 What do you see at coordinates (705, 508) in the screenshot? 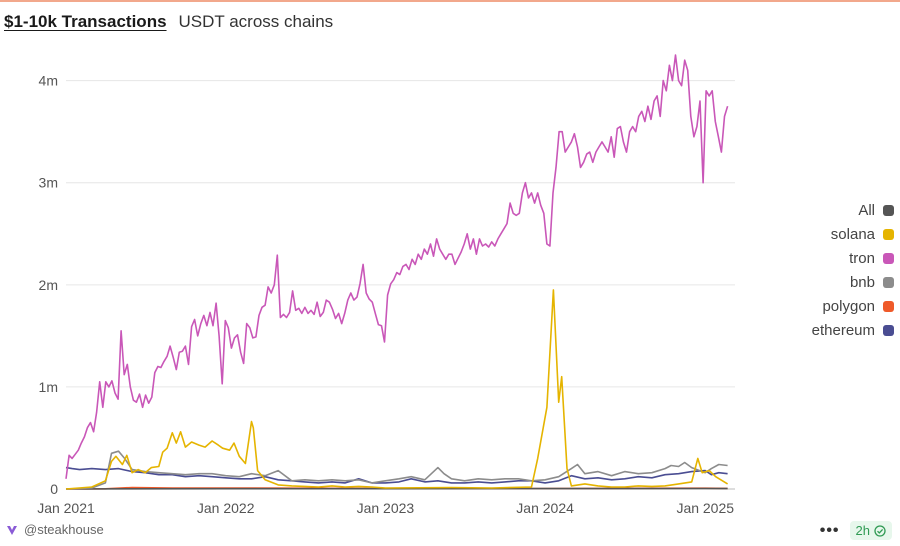
I see `x-tick-label: Jan 2025` at bounding box center [705, 508].